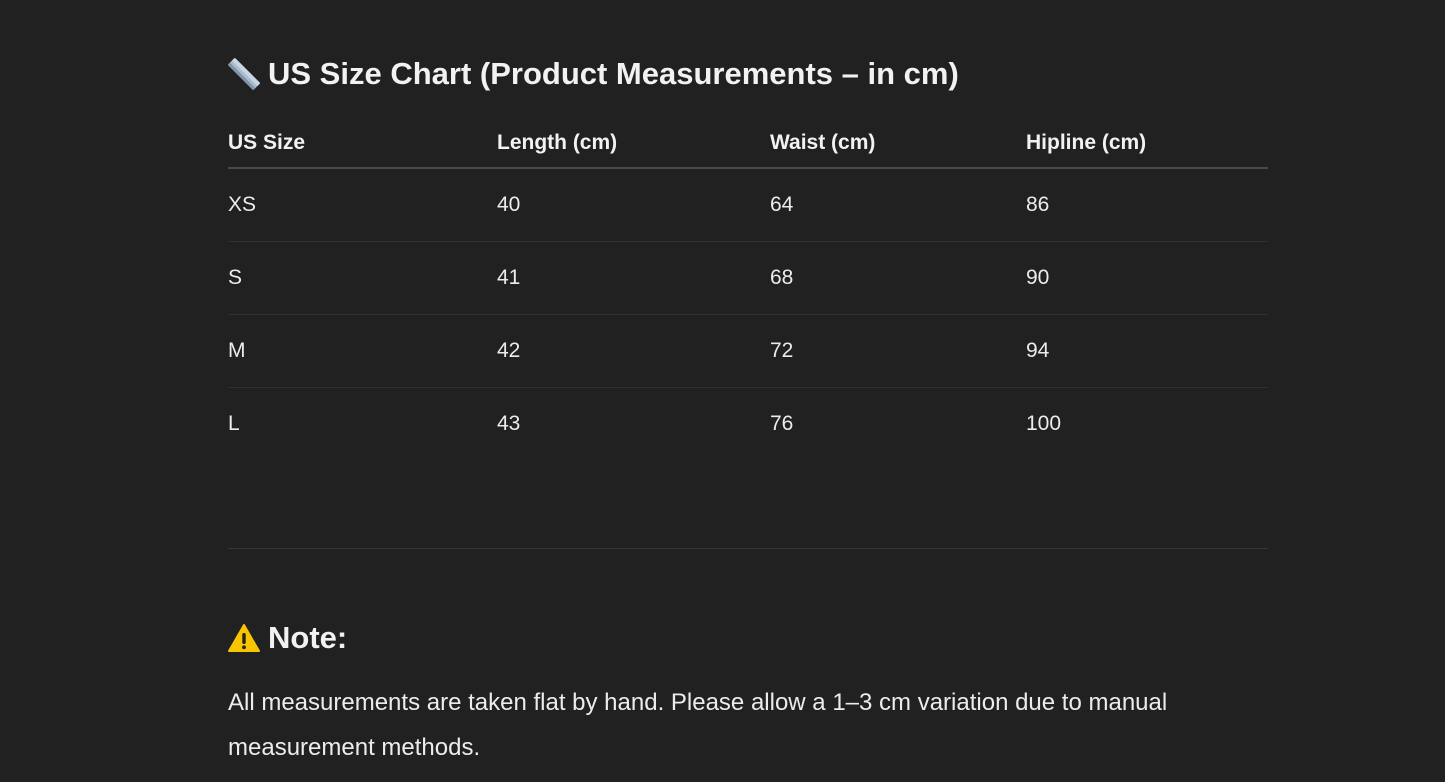 This screenshot has width=1445, height=782. I want to click on table-row: M 42 72 94, so click(748, 351).